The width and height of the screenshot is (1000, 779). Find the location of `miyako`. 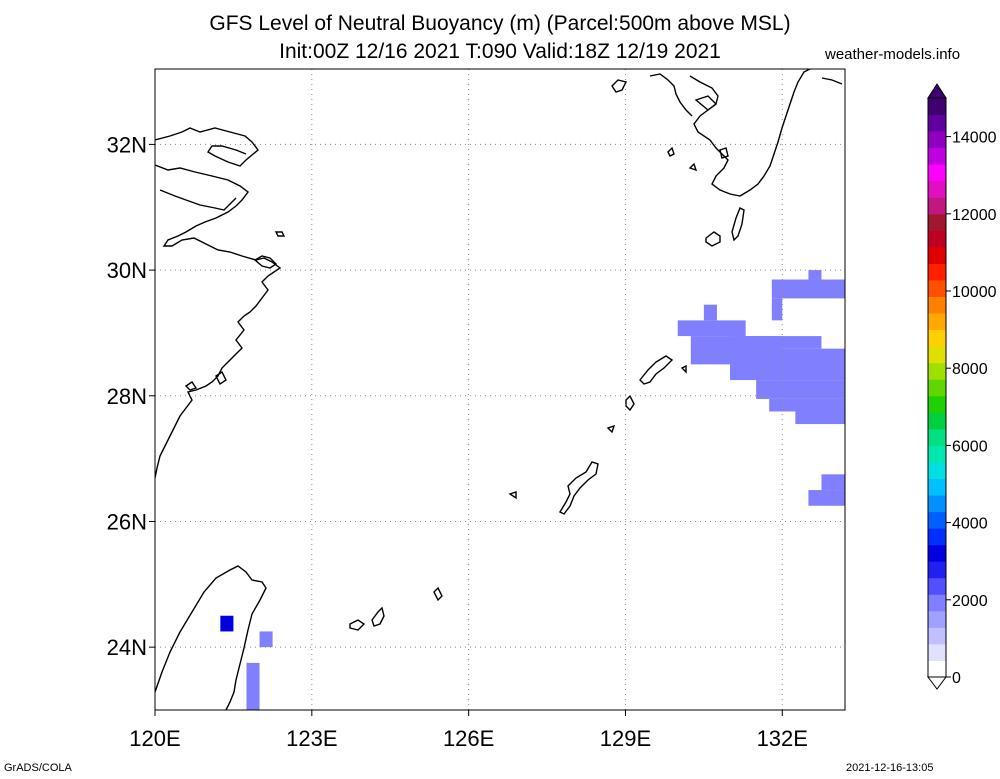

miyako is located at coordinates (438, 594).